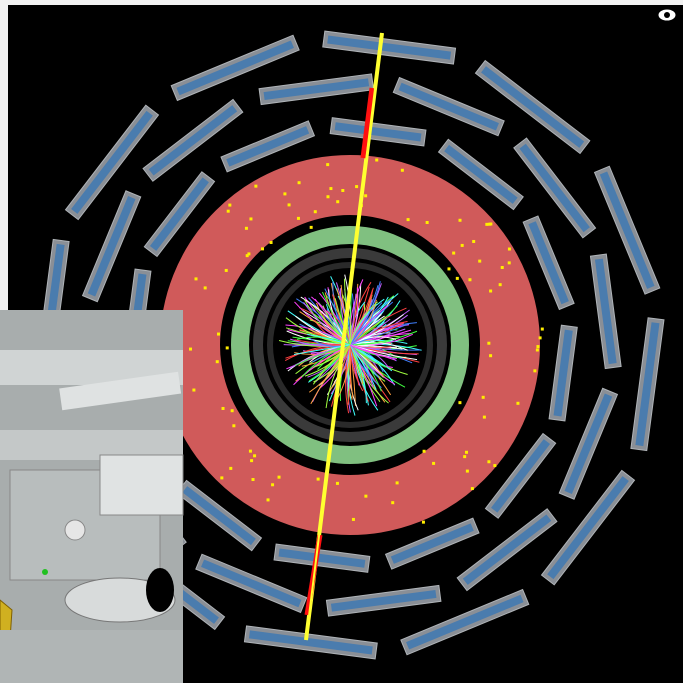 This screenshot has height=683, width=683. Describe the element at coordinates (667, 15) in the screenshot. I see `eye-icon` at that location.